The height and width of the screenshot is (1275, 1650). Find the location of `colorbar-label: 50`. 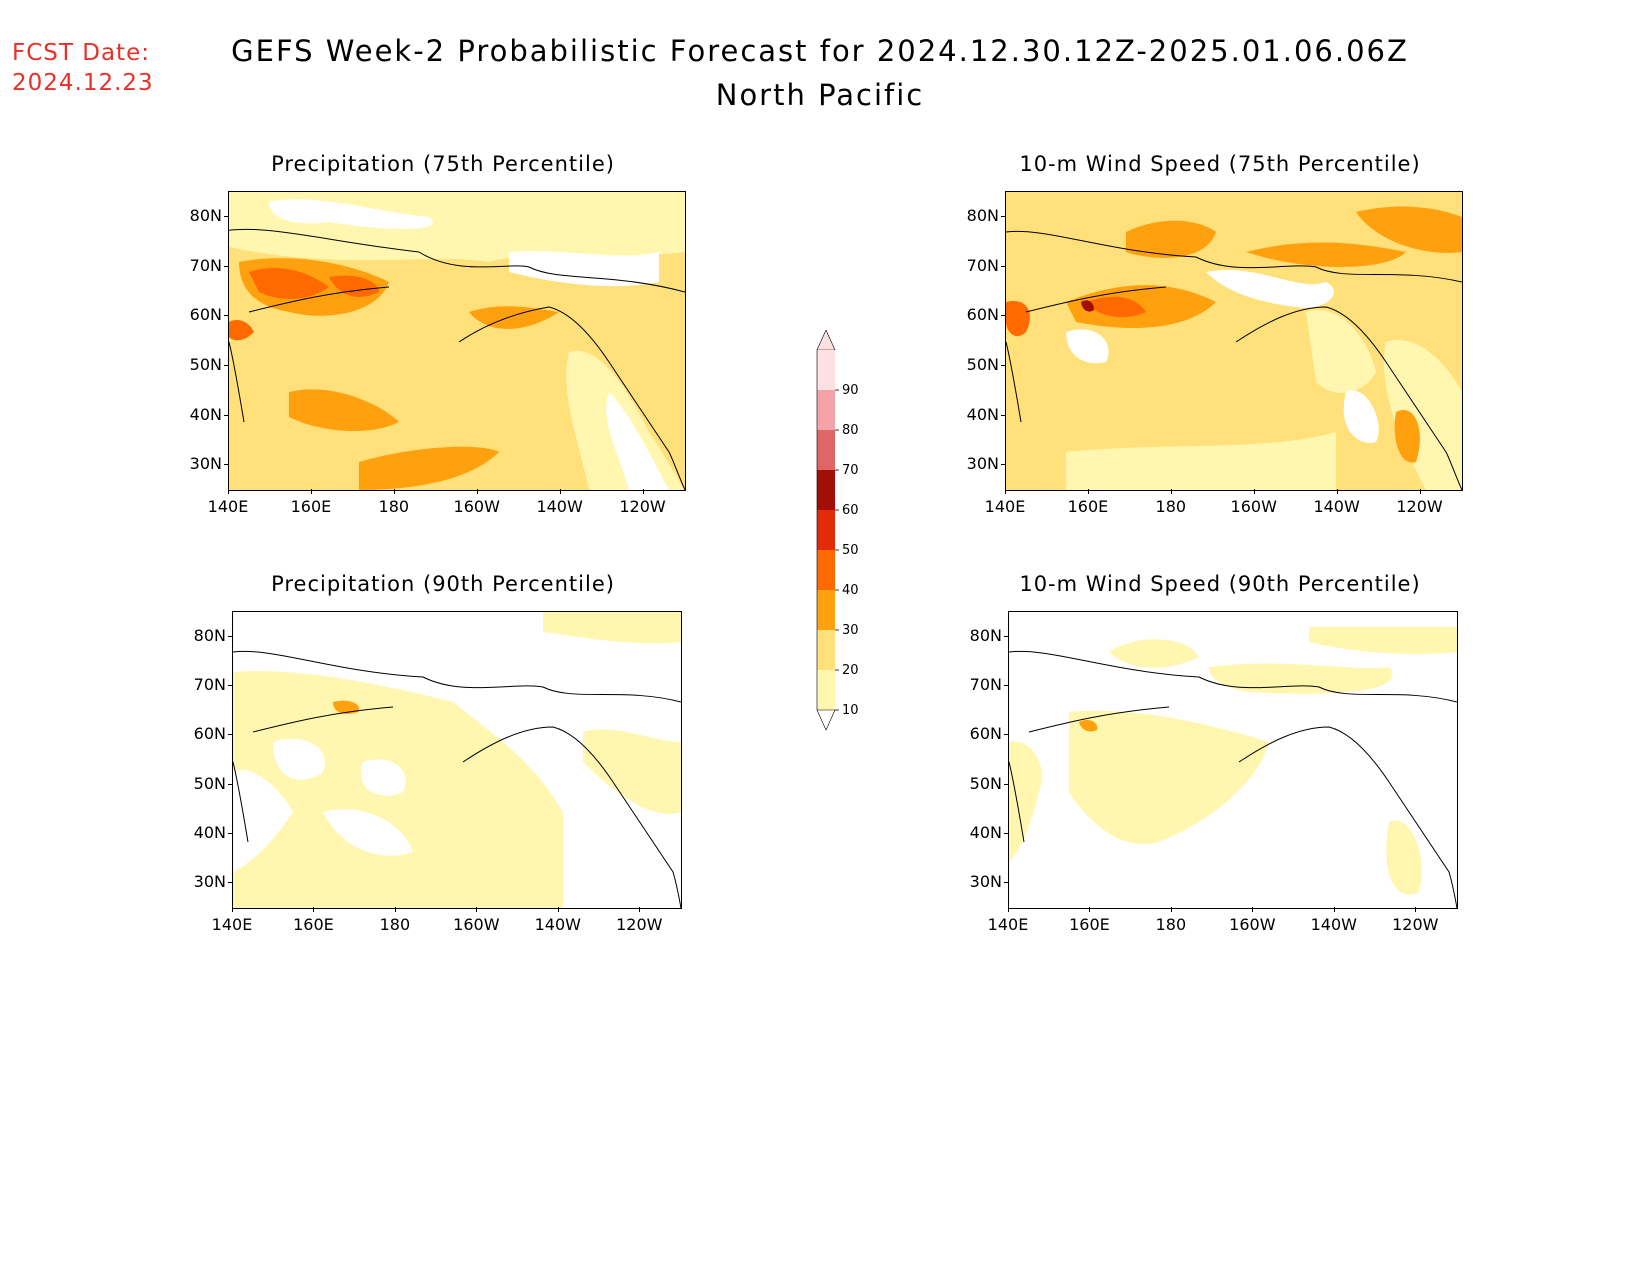

colorbar-label: 50 is located at coordinates (850, 550).